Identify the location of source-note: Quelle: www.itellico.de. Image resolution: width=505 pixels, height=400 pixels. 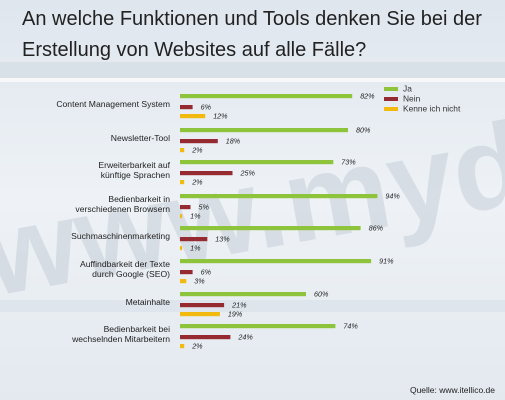
(452, 390).